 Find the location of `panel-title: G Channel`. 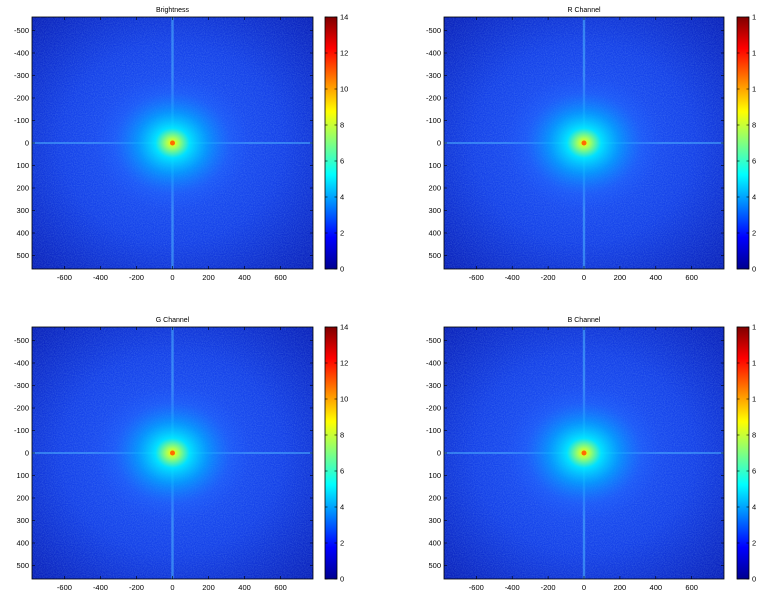

panel-title: G Channel is located at coordinates (173, 320).